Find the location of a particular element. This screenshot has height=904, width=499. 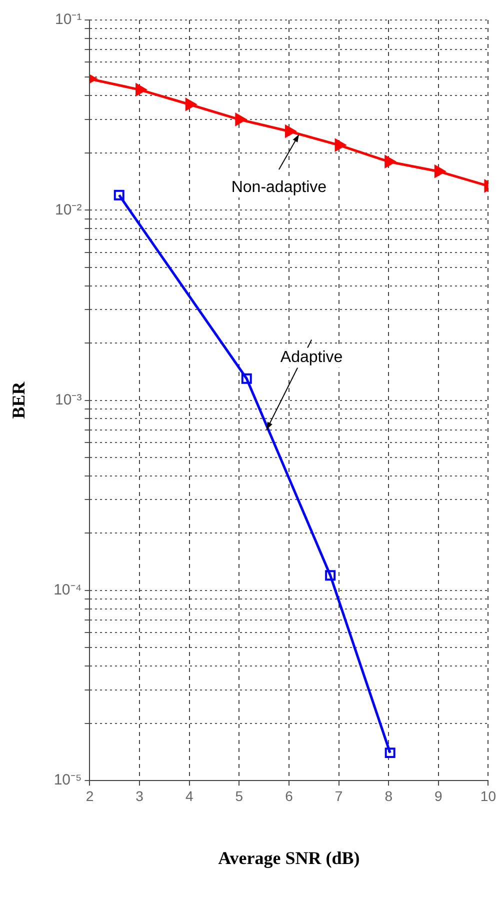

x-tick-label: 10 is located at coordinates (488, 796).